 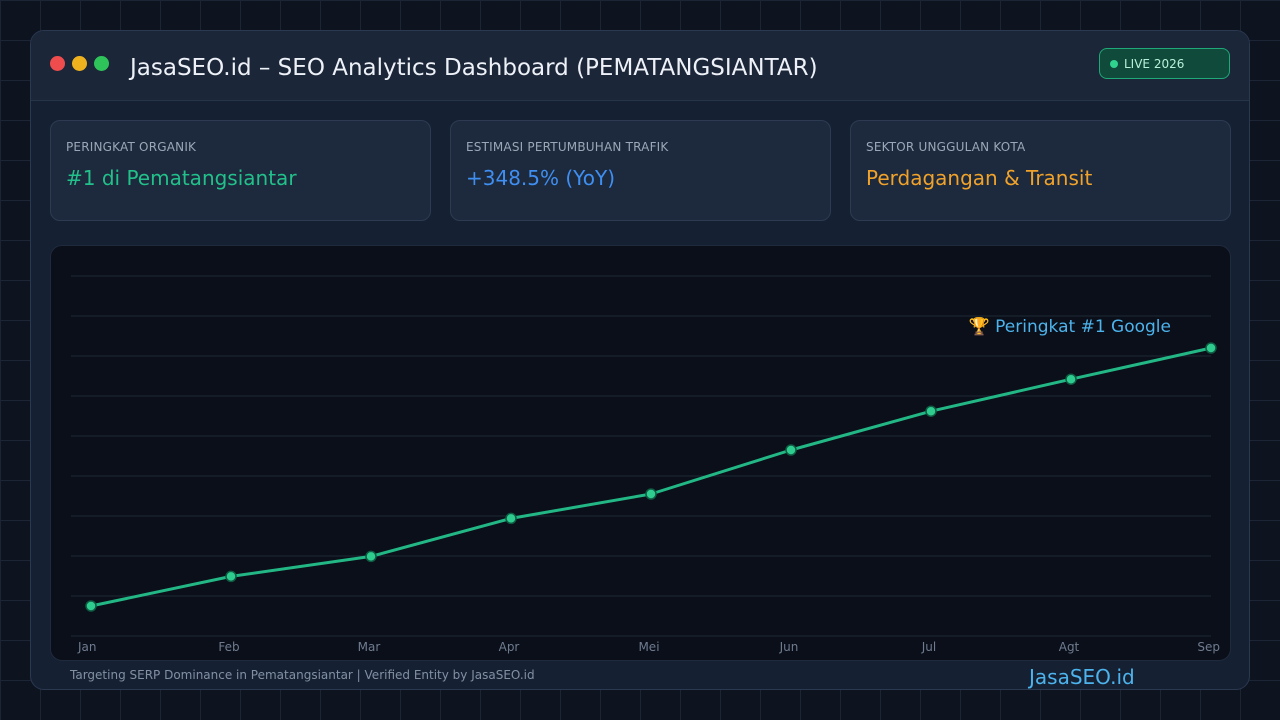 What do you see at coordinates (1114, 63) in the screenshot?
I see `live-indicator-icon` at bounding box center [1114, 63].